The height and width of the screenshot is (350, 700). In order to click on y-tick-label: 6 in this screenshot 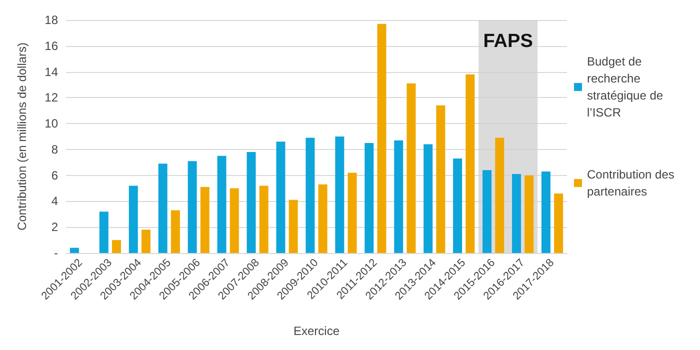, I will do `click(54, 175)`.